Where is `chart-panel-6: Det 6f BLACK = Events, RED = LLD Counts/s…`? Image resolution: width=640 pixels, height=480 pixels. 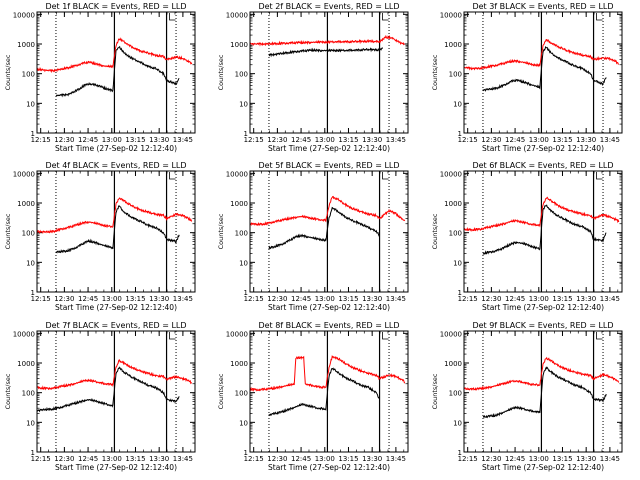 chart-panel-6: Det 6f BLACK = Events, RED = LLD Counts/s… is located at coordinates (527, 236).